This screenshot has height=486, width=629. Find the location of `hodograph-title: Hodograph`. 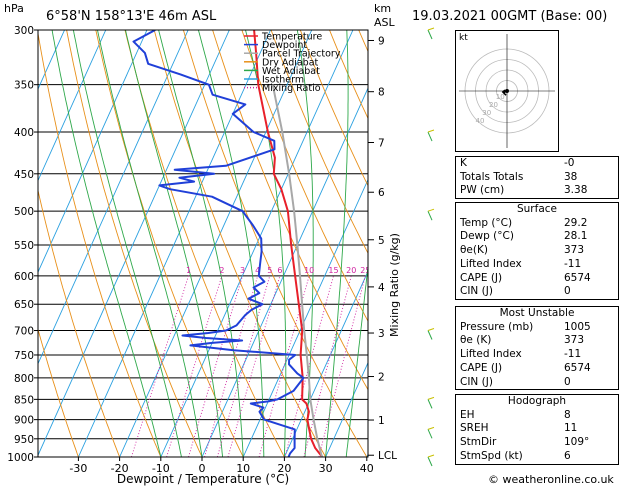

hodograph-title: Hodograph is located at coordinates (537, 401).